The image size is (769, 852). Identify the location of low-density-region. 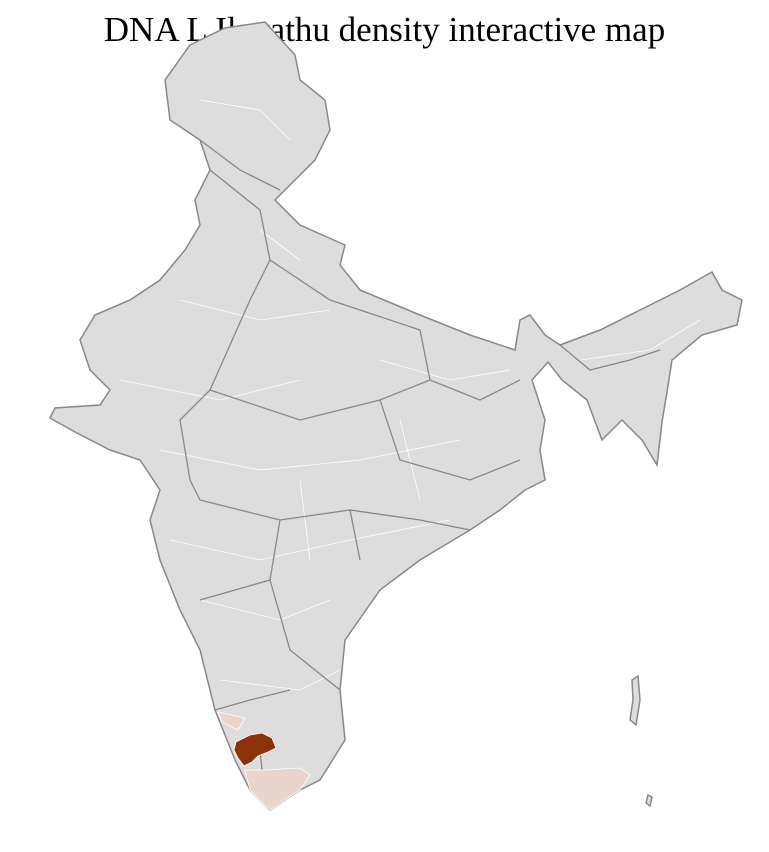
(264, 761).